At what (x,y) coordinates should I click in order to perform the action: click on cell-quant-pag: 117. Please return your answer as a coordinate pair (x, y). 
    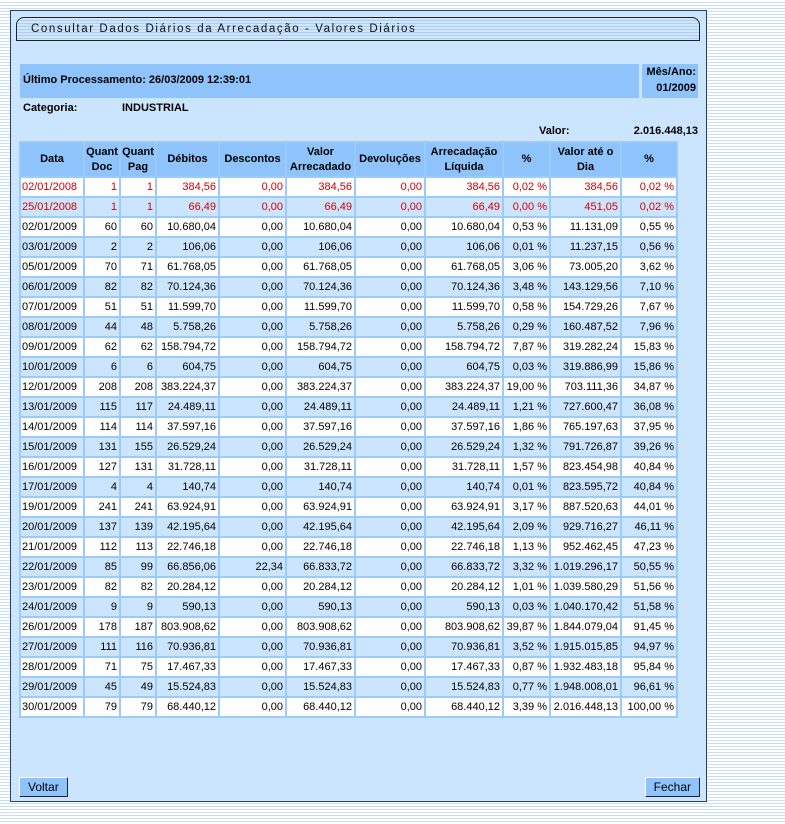
    Looking at the image, I should click on (138, 407).